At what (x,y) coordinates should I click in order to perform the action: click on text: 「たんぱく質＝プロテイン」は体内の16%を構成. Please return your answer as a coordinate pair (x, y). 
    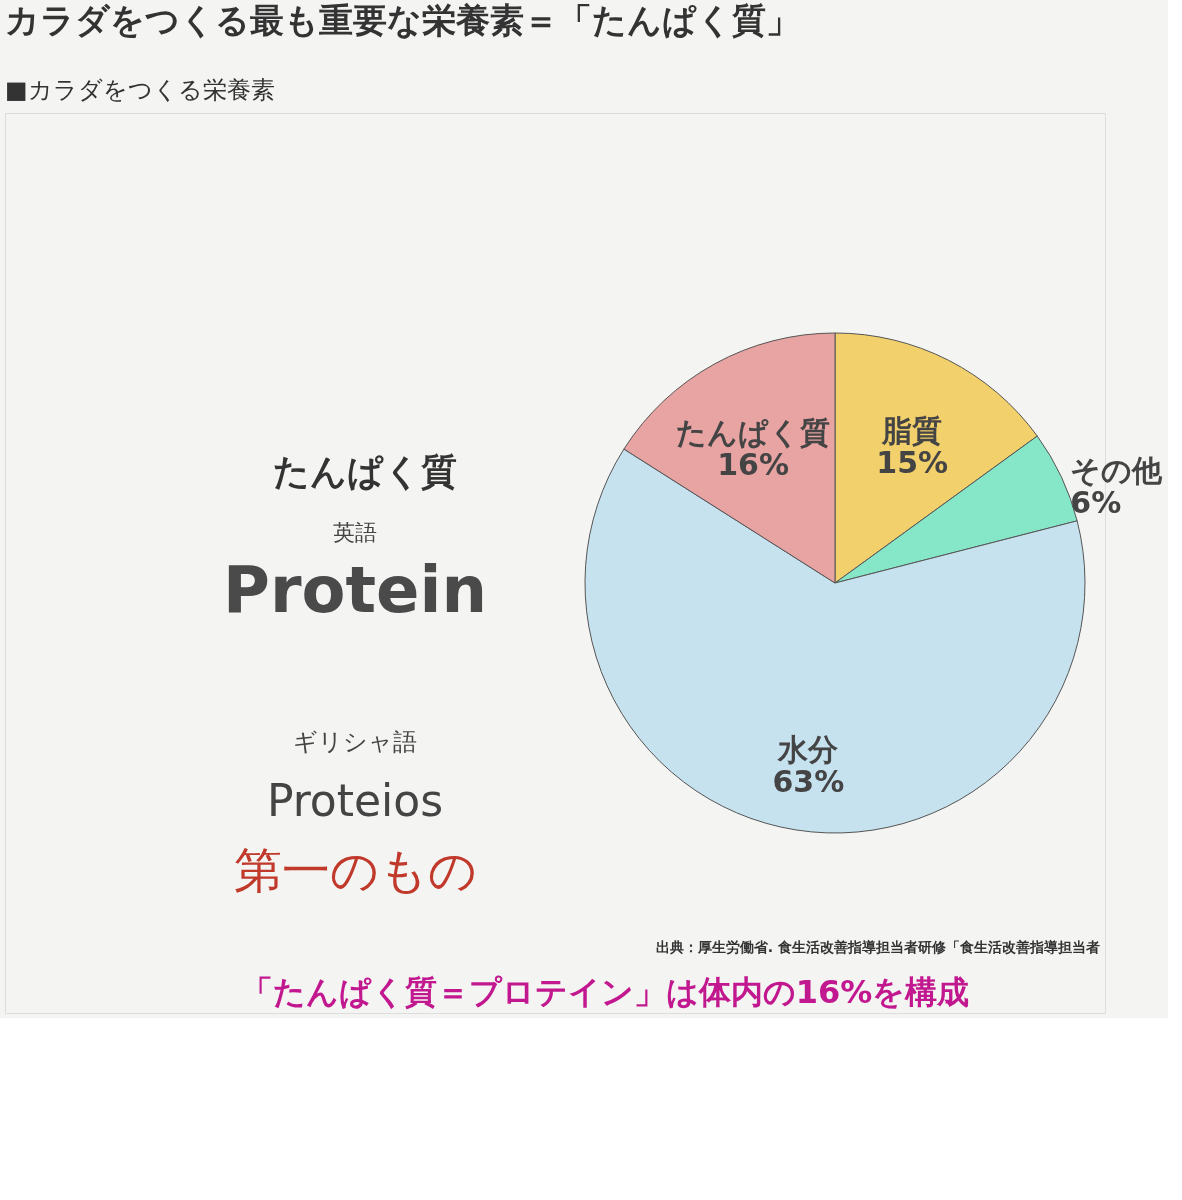
    Looking at the image, I should click on (605, 992).